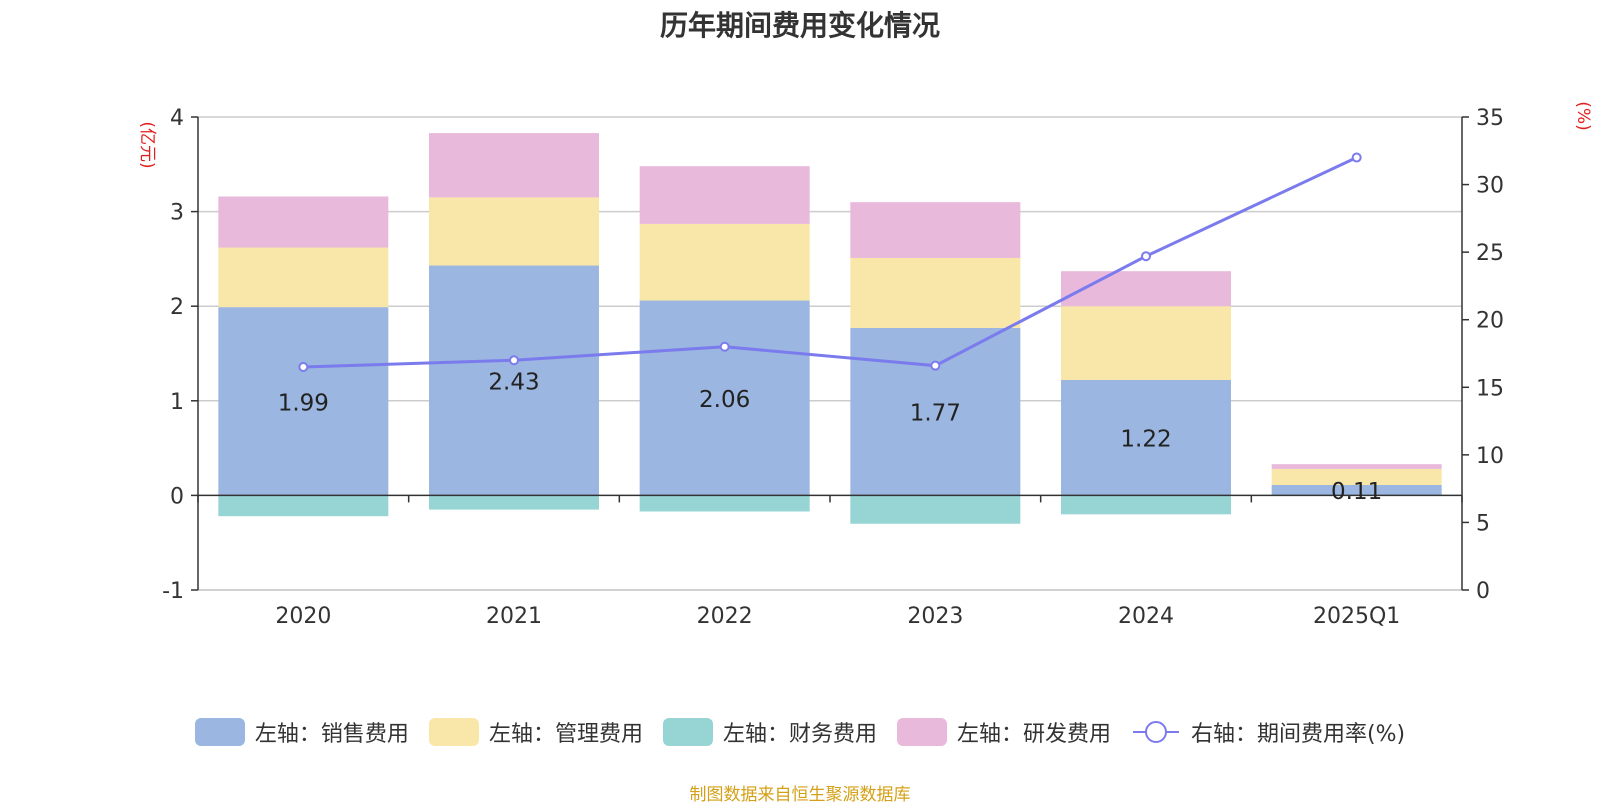 The height and width of the screenshot is (805, 1600). I want to click on right-axis-unit-label: (%), so click(1583, 115).